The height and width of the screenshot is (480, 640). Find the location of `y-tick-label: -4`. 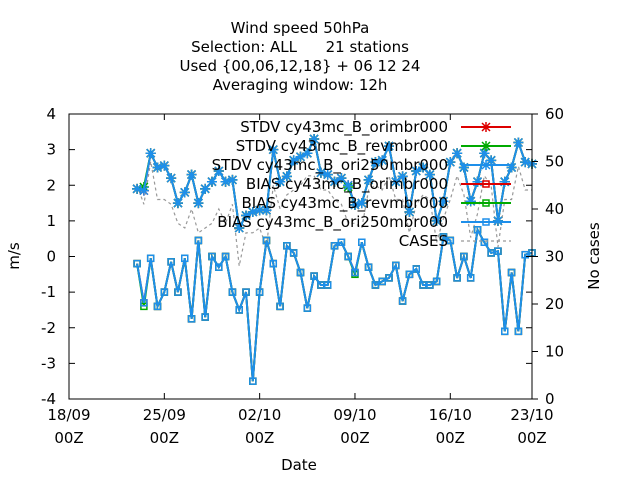

y-tick-label: -4 is located at coordinates (48, 399).